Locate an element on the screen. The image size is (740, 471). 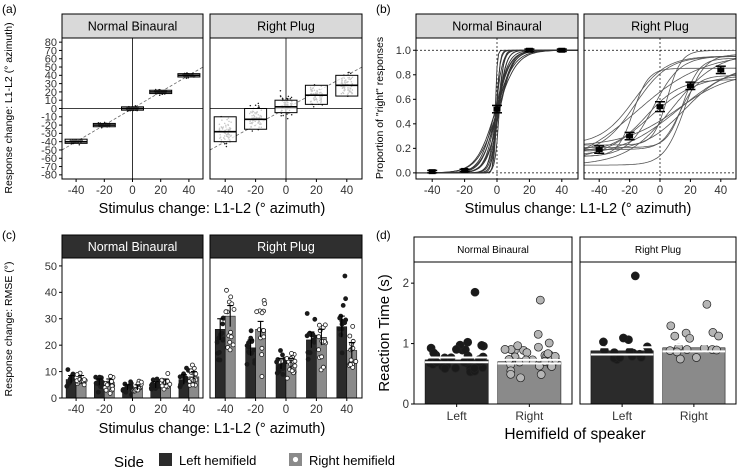
panel-b-ylabel: Proportion of "right" responses is located at coordinates (380, 108).